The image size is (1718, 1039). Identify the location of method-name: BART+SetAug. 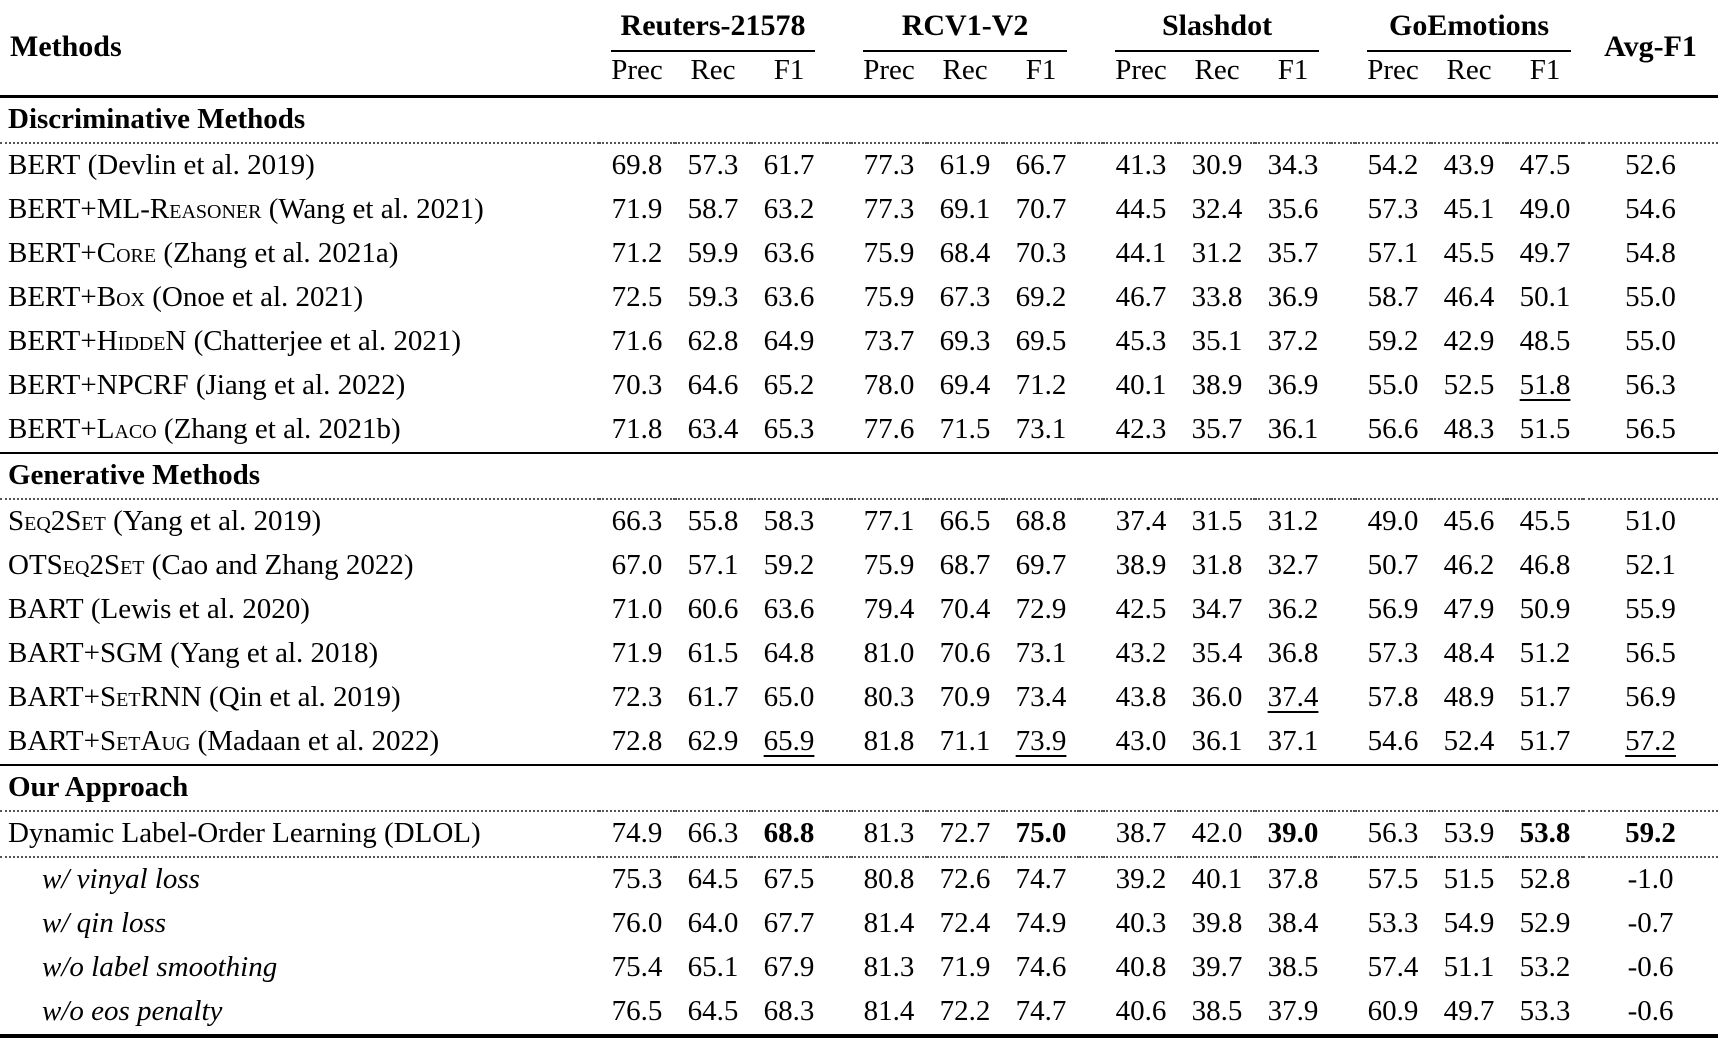
(99, 741).